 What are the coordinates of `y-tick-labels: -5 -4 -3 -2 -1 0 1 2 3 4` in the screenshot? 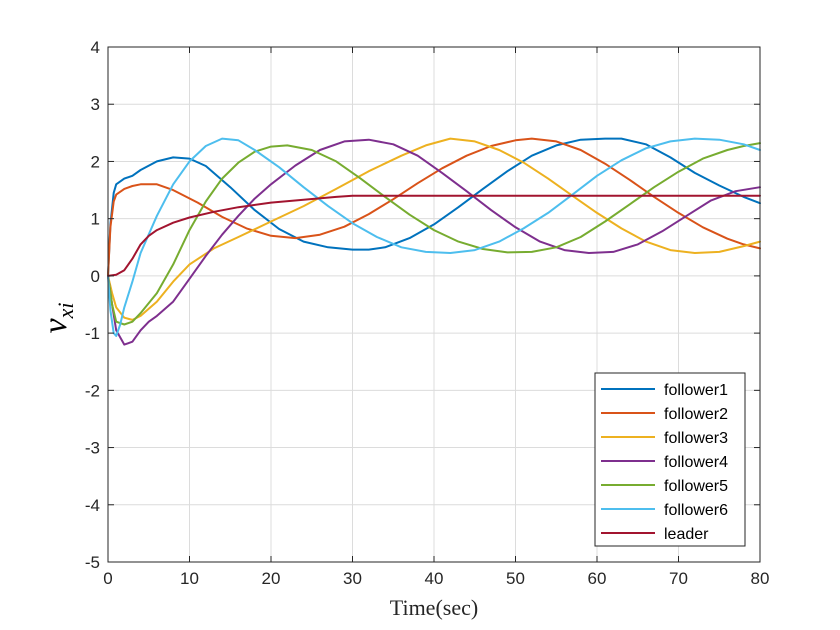 It's located at (92, 305).